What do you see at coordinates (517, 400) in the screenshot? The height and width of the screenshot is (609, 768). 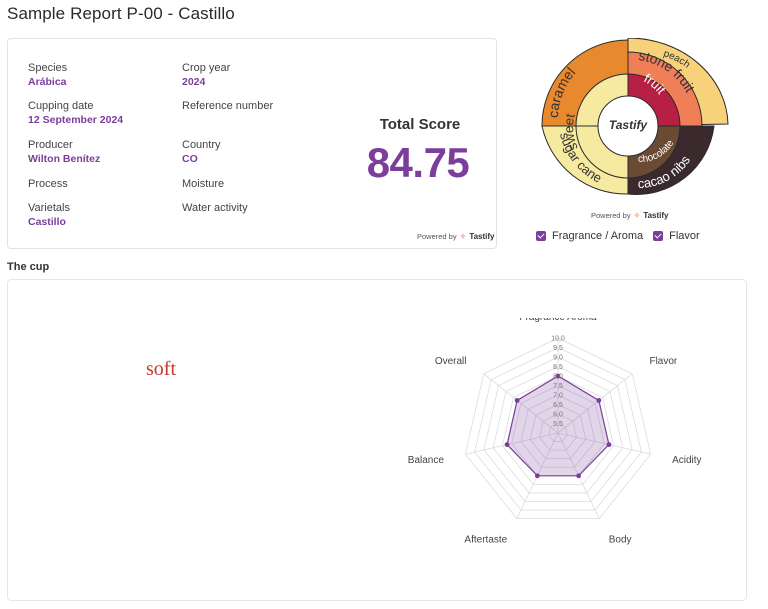 I see `radar-point-overall` at bounding box center [517, 400].